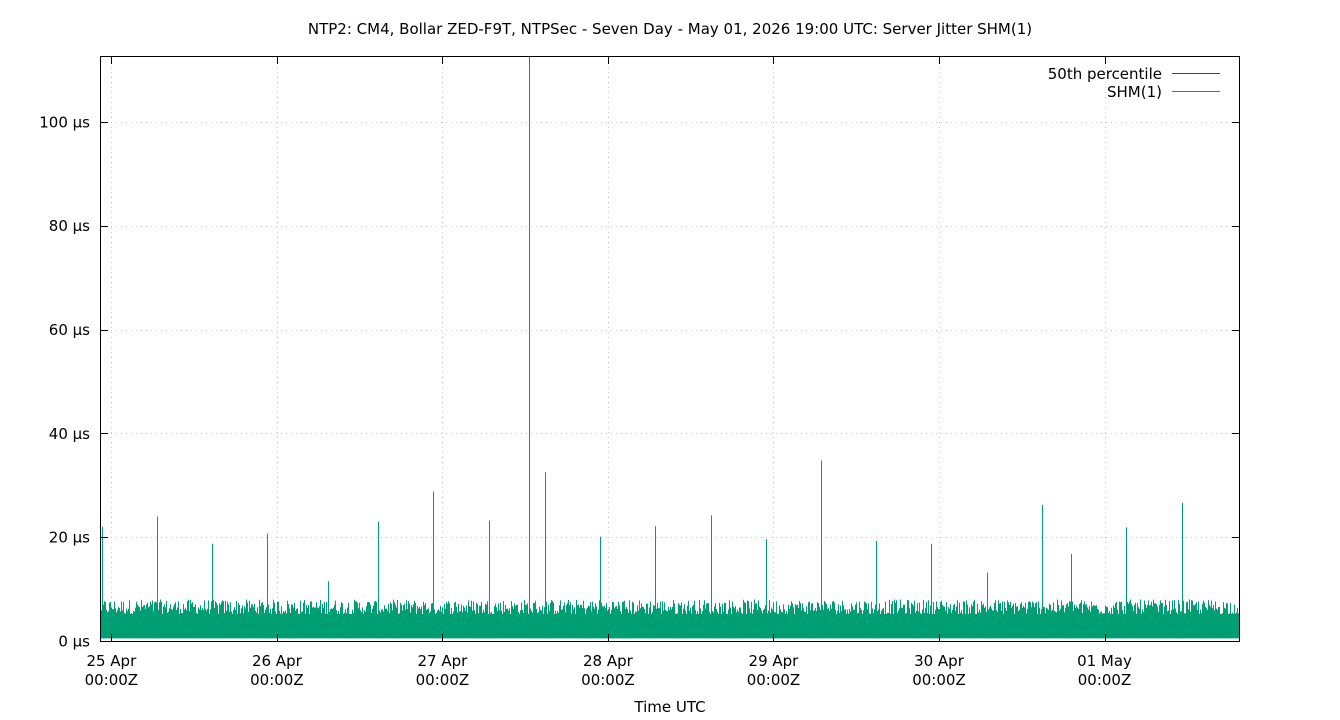 The image size is (1340, 720). I want to click on x-tick-label-date: 30 Apr, so click(939, 661).